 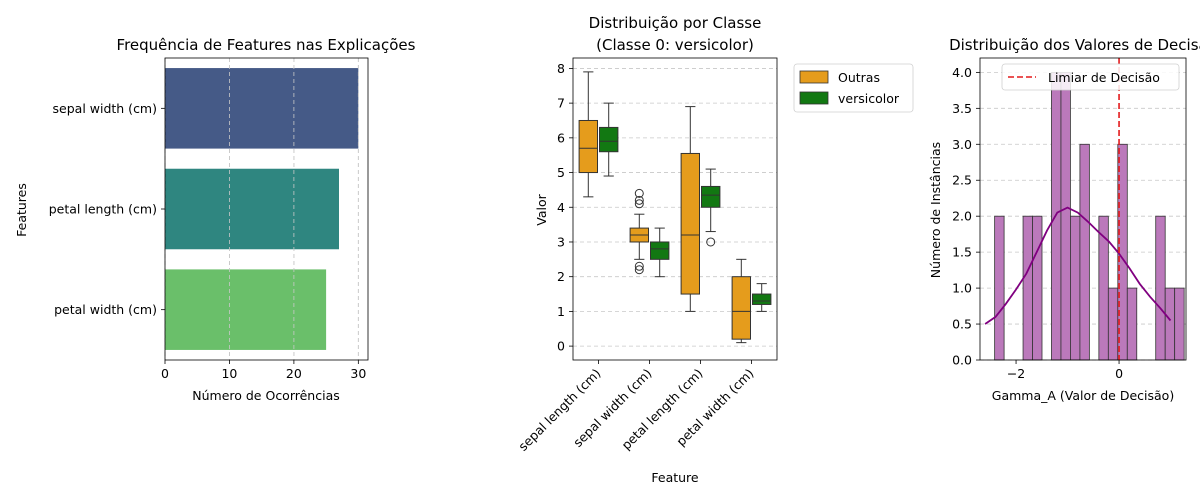 I want to click on chart2-xtick-label: sepal length (cm), so click(x=559, y=410).